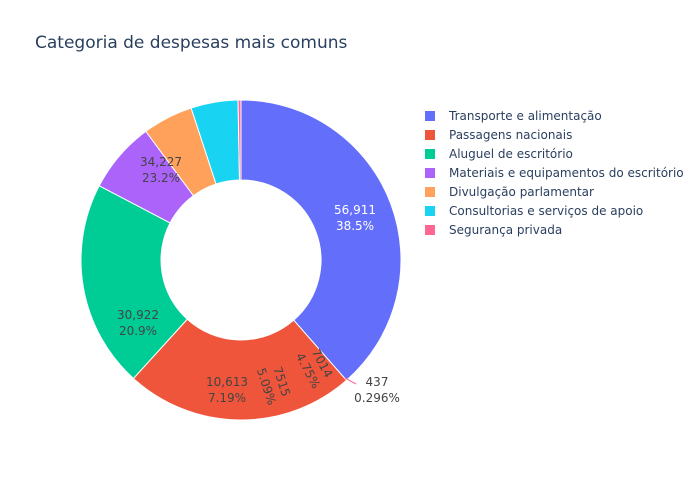  What do you see at coordinates (350, 381) in the screenshot?
I see `label-leader-line` at bounding box center [350, 381].